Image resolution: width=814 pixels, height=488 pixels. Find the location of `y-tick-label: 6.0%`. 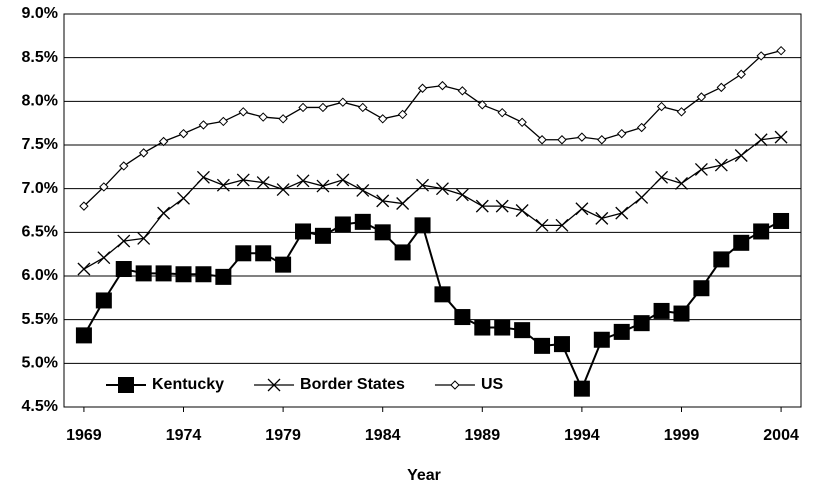

y-tick-label: 6.0% is located at coordinates (40, 275).